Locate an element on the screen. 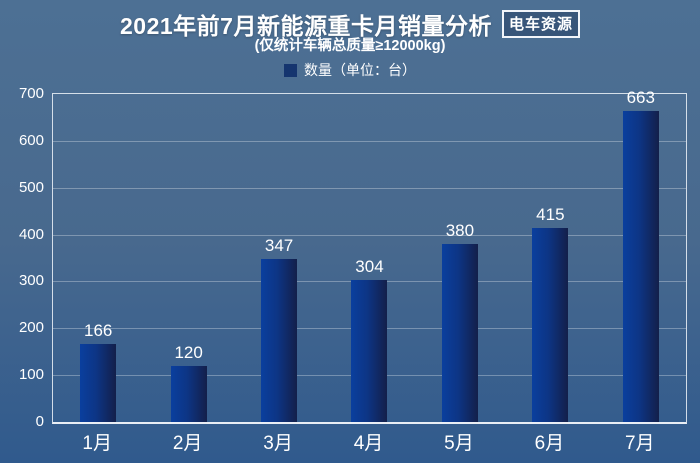 This screenshot has height=463, width=700. y-axis-tick-label: 100 is located at coordinates (31, 375).